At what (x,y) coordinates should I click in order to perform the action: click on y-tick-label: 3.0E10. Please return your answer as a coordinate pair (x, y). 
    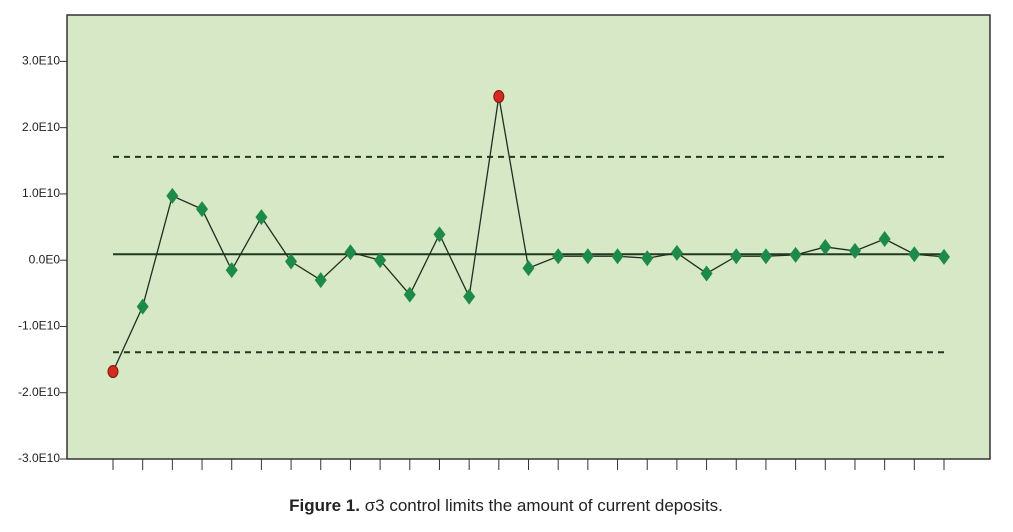
    Looking at the image, I should click on (41, 61).